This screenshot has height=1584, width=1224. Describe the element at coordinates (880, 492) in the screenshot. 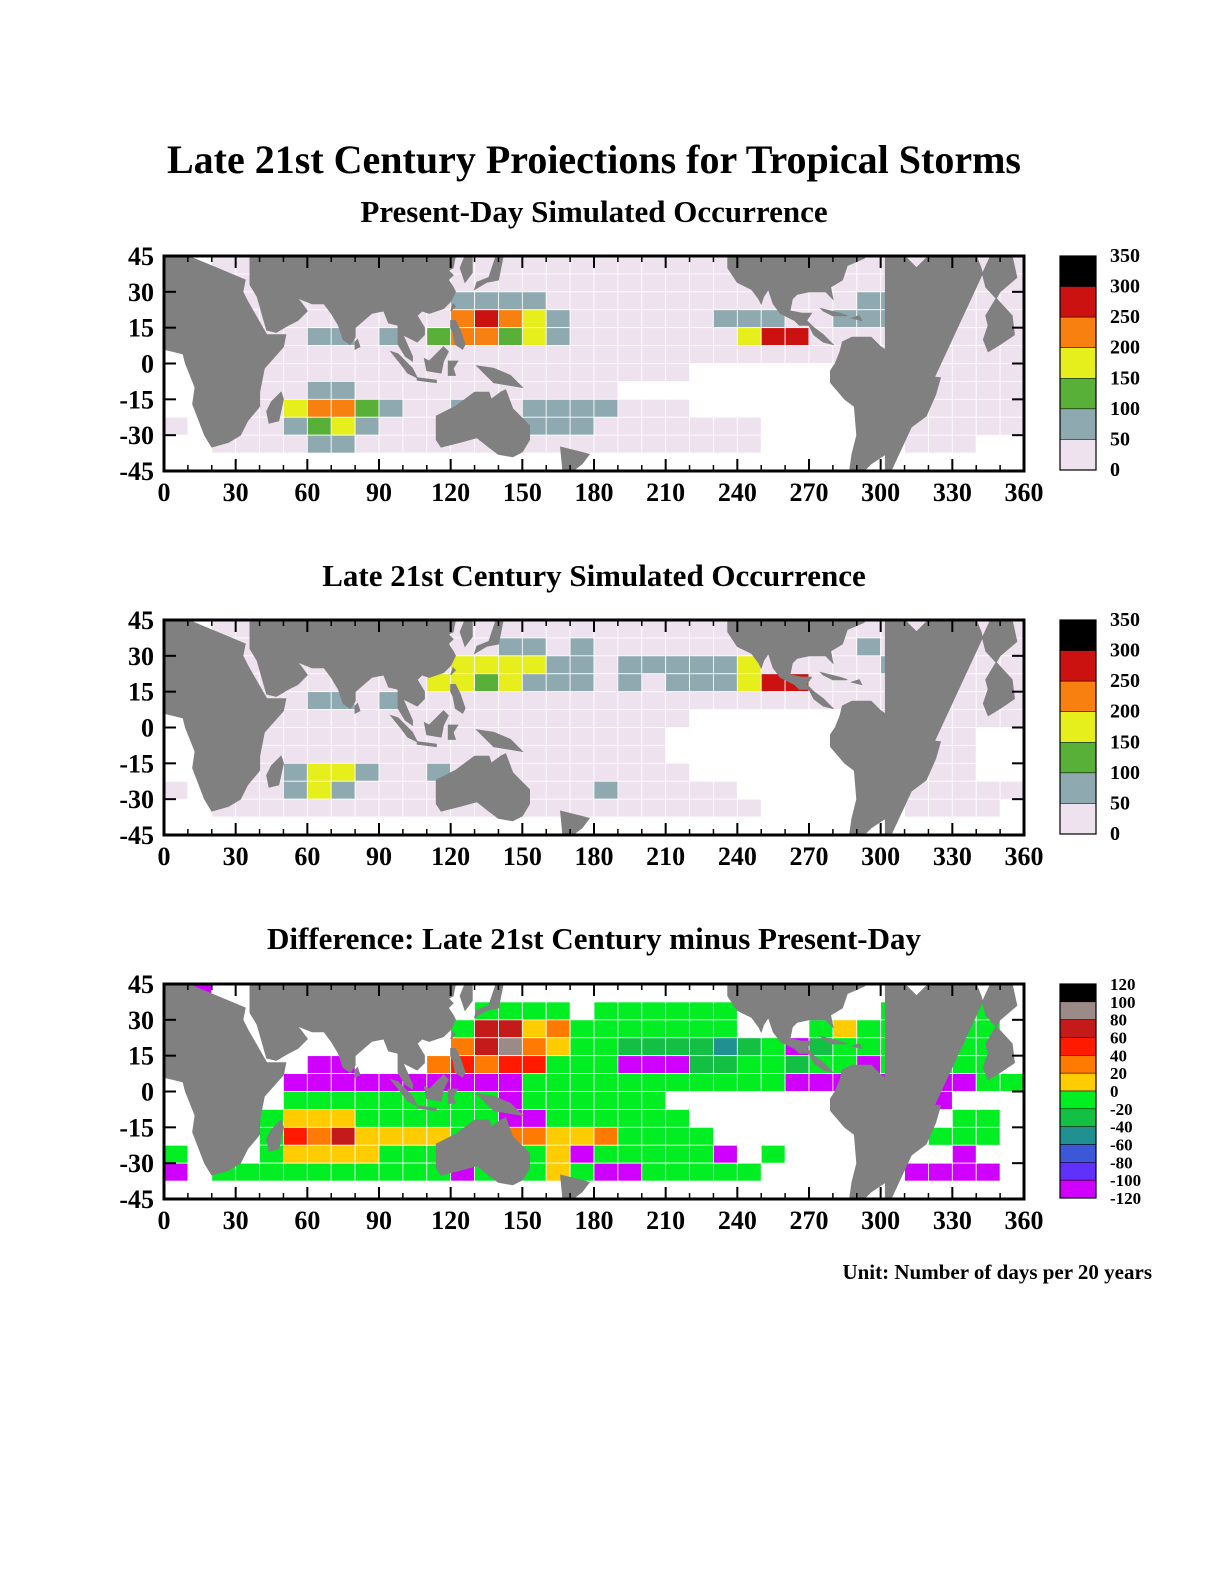

I see `x-tick-label: 300` at that location.